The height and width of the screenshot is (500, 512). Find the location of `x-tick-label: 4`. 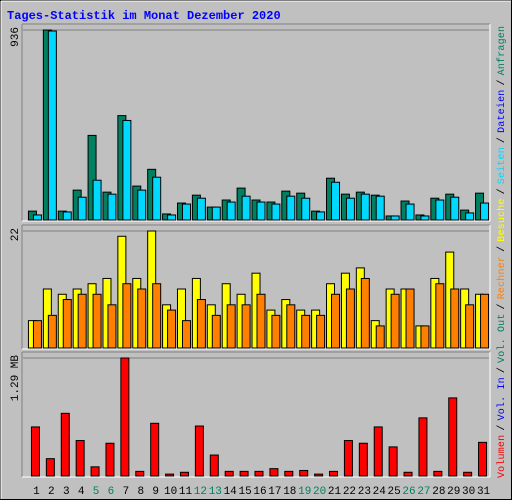

x-tick-label: 4 is located at coordinates (81, 492).